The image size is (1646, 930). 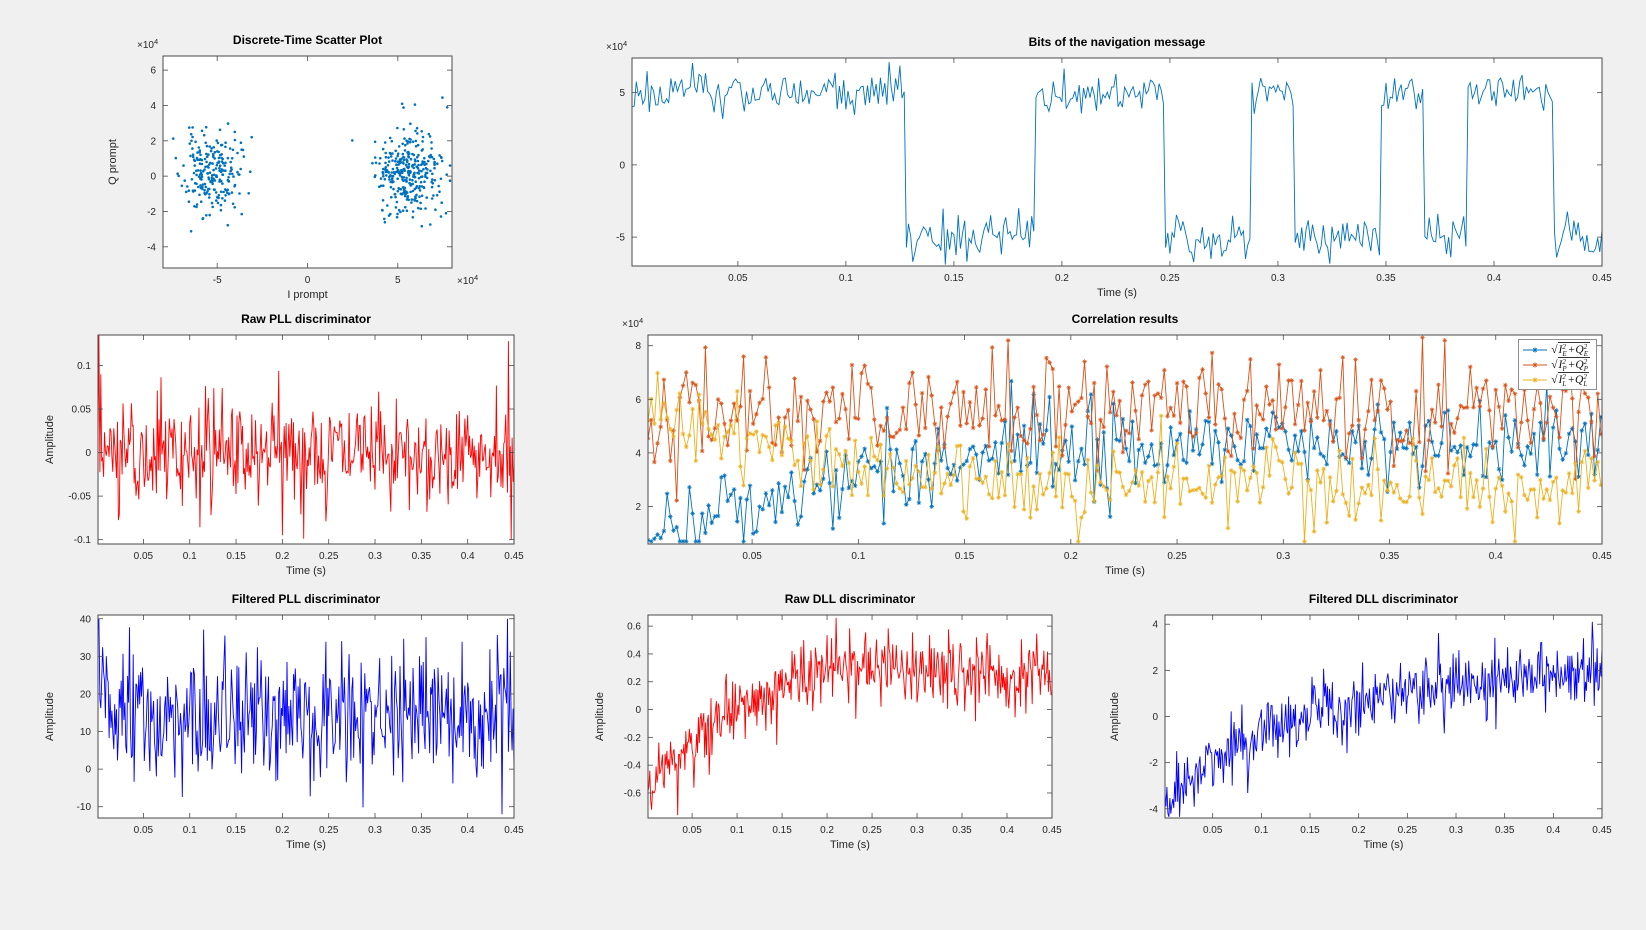 What do you see at coordinates (1383, 599) in the screenshot?
I see `chart-title: Filtered DLL discriminator` at bounding box center [1383, 599].